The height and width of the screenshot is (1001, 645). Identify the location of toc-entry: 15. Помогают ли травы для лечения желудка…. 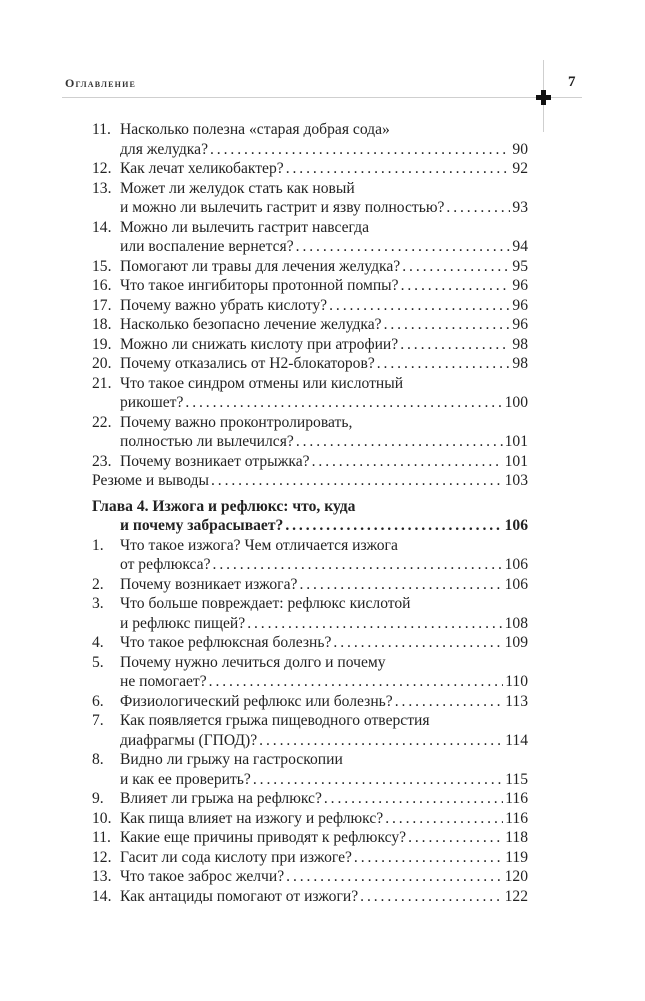
(310, 267).